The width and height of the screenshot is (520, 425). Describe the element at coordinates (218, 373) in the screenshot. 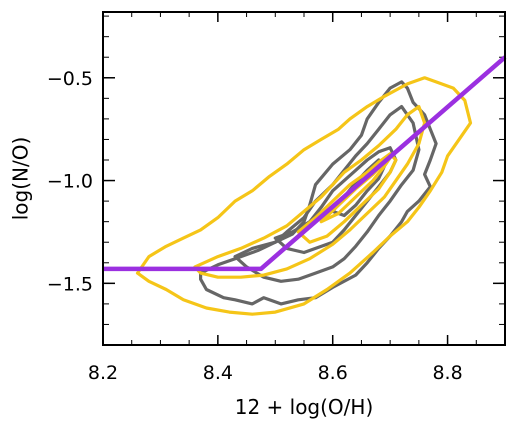

I see `x-tick-label: 8.4` at that location.